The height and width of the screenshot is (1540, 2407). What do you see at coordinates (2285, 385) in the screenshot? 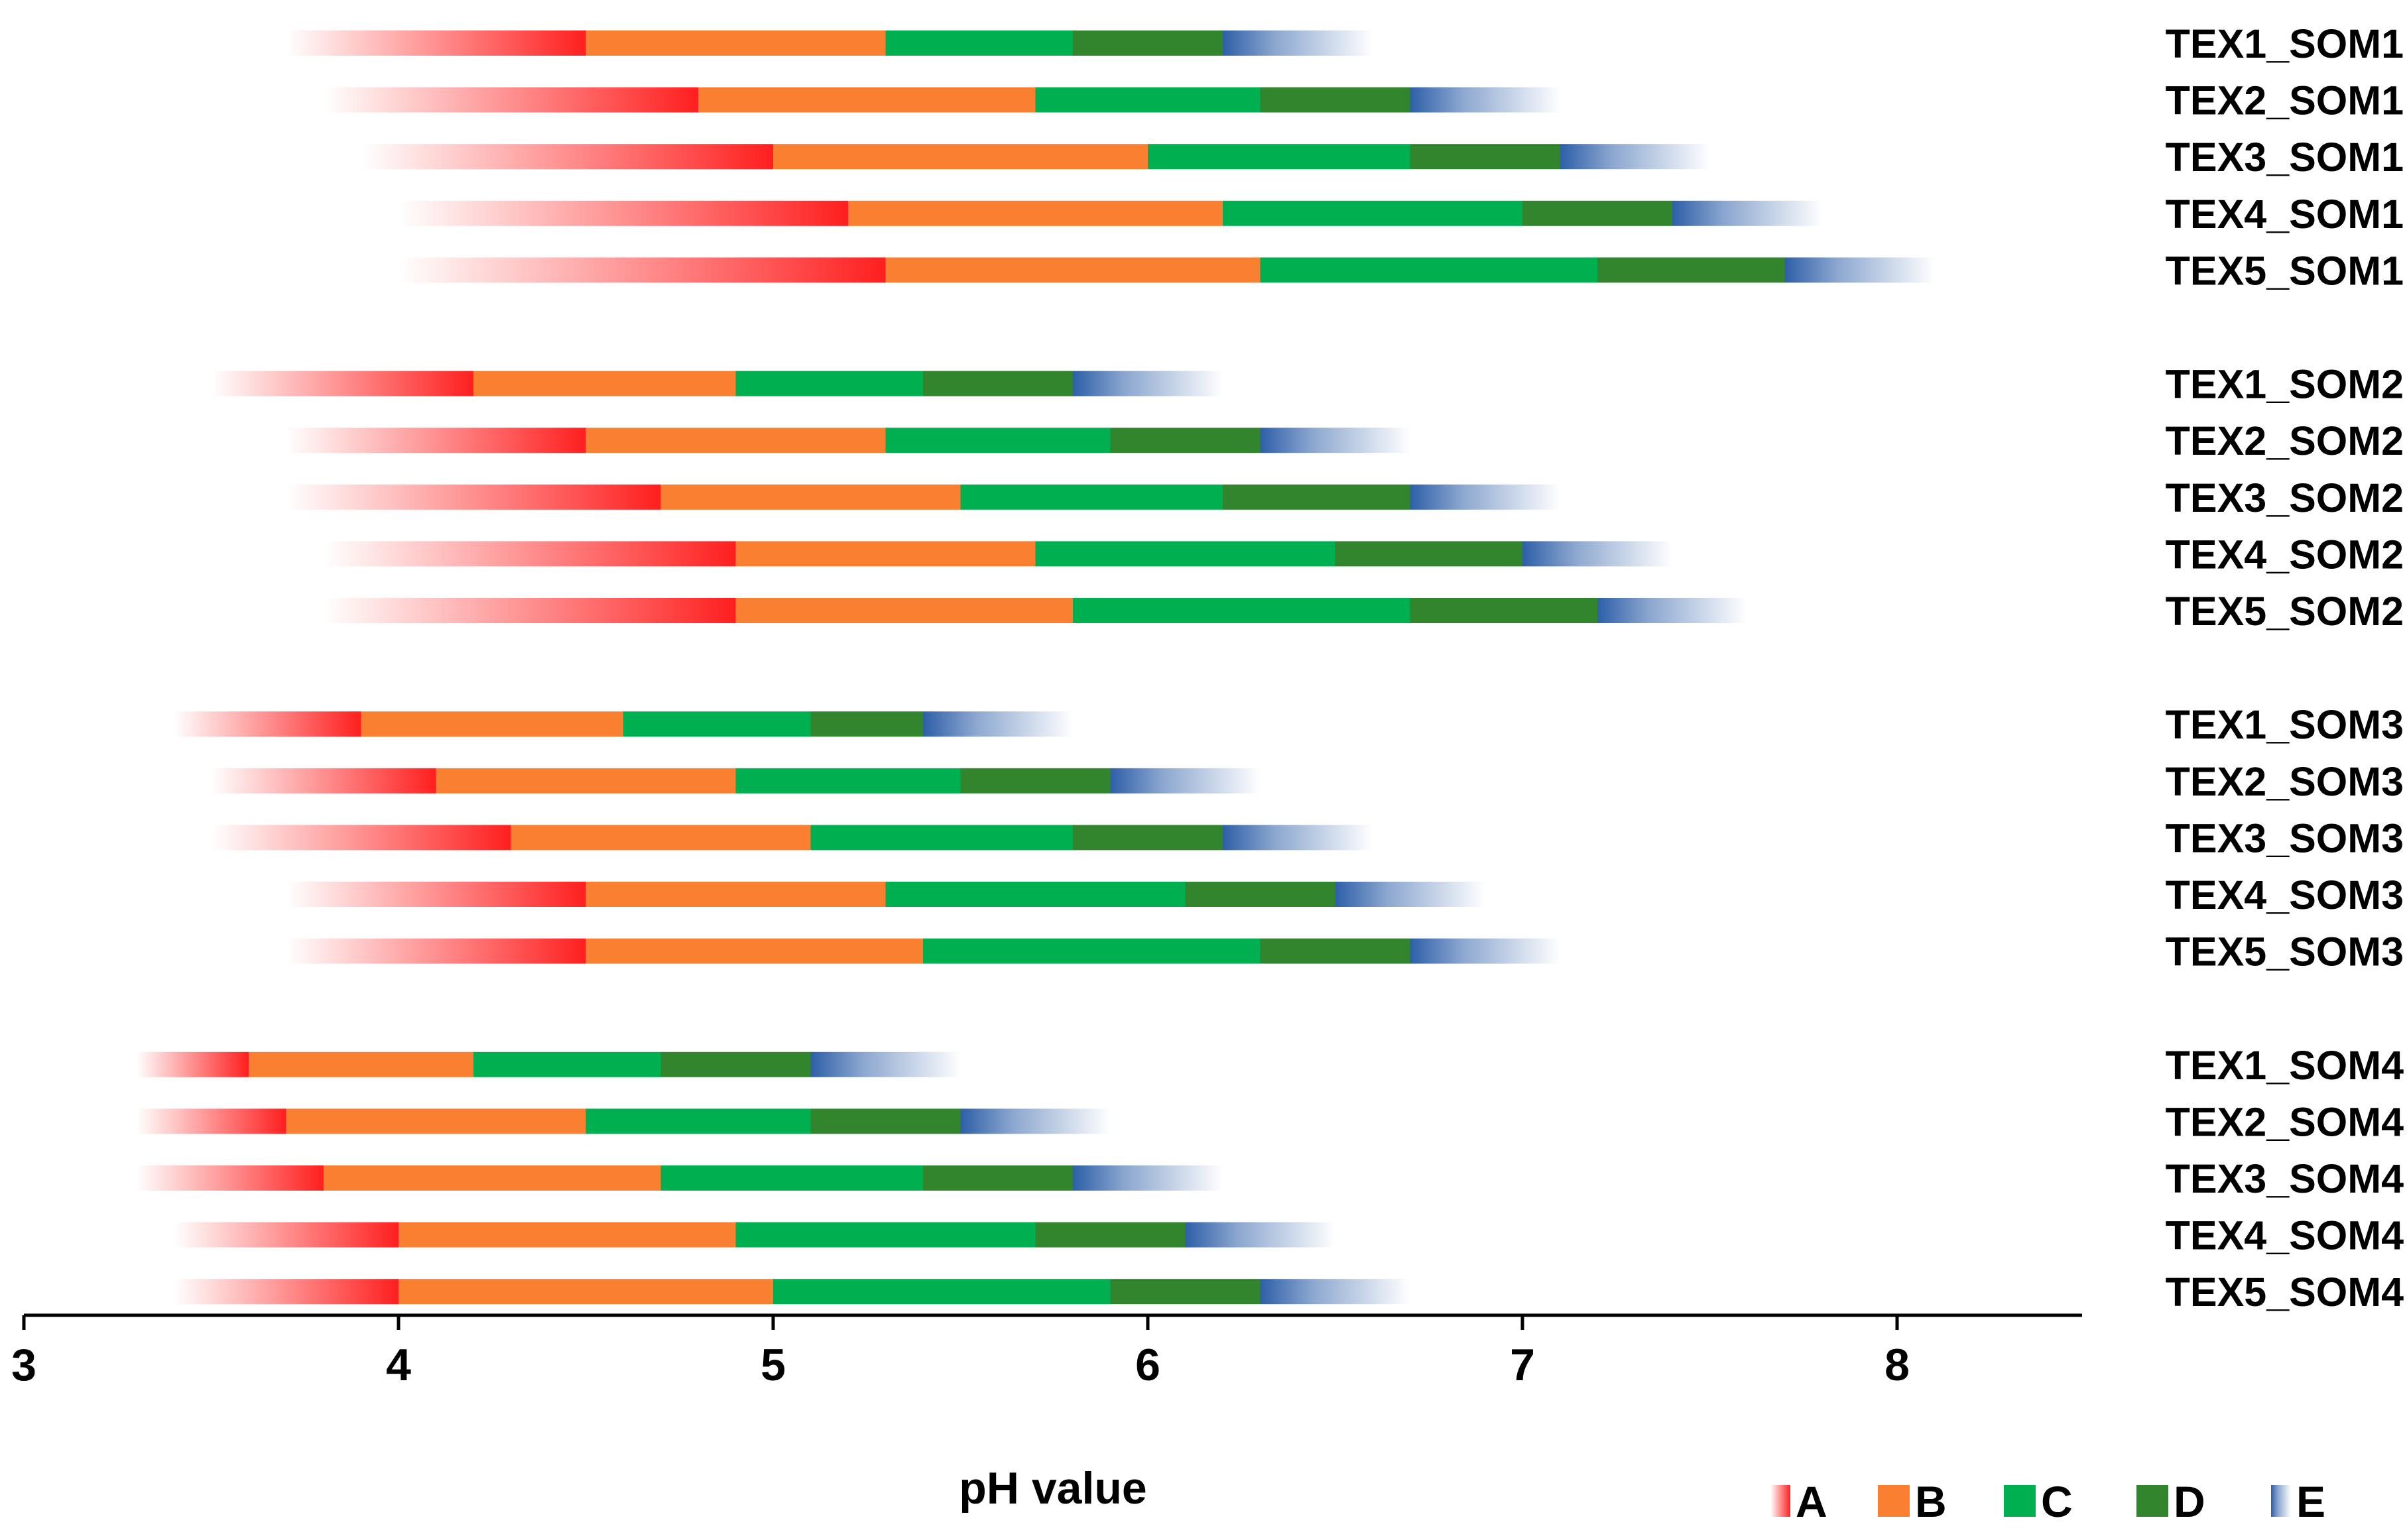
I see `row-label: TEX1_SOM2` at bounding box center [2285, 385].